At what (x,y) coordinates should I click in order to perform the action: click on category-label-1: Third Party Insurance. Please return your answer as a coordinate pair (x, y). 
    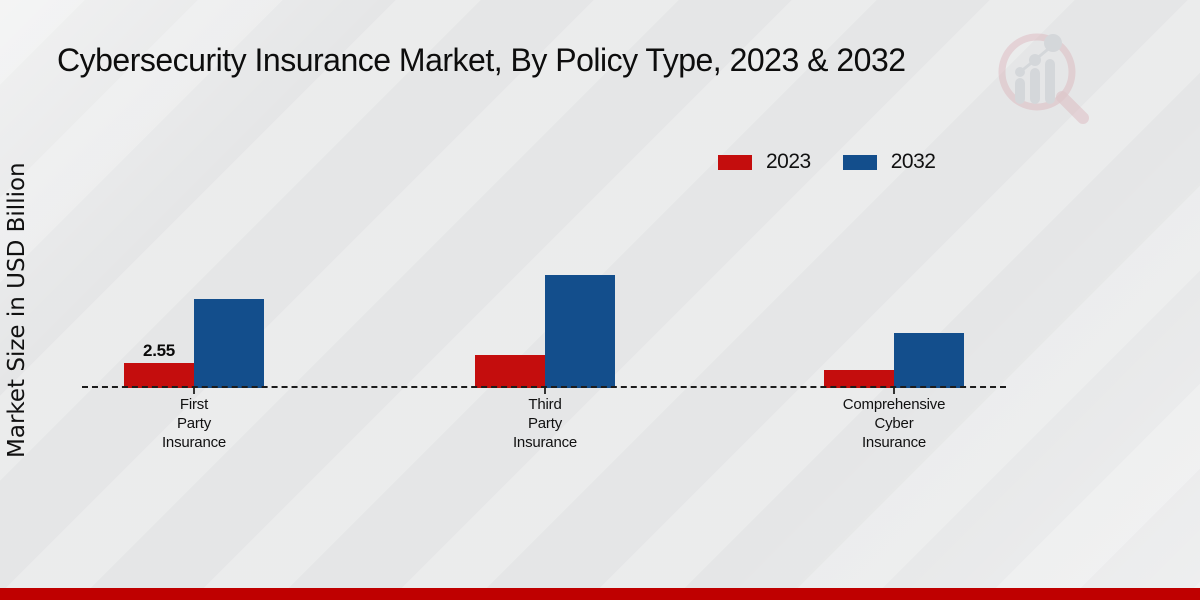
    Looking at the image, I should click on (545, 423).